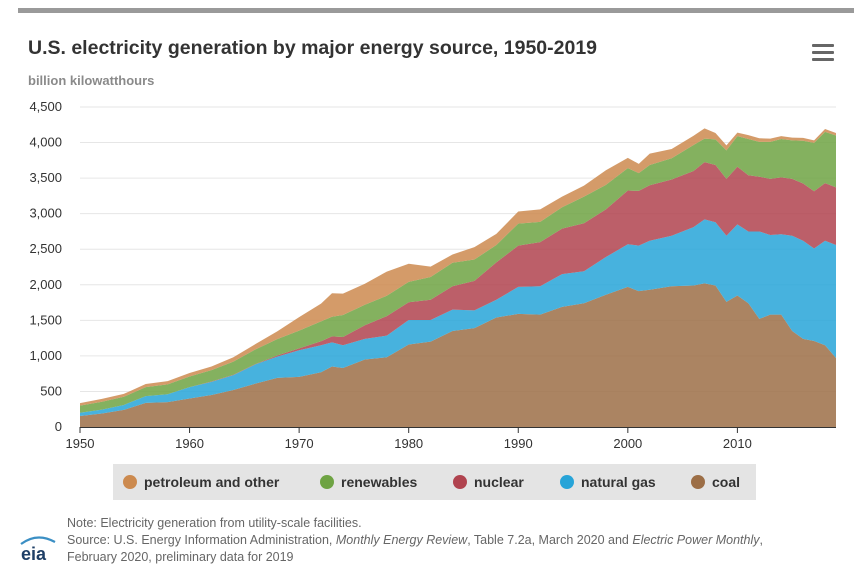 The height and width of the screenshot is (566, 867). I want to click on x-tick-label: 1960, so click(189, 443).